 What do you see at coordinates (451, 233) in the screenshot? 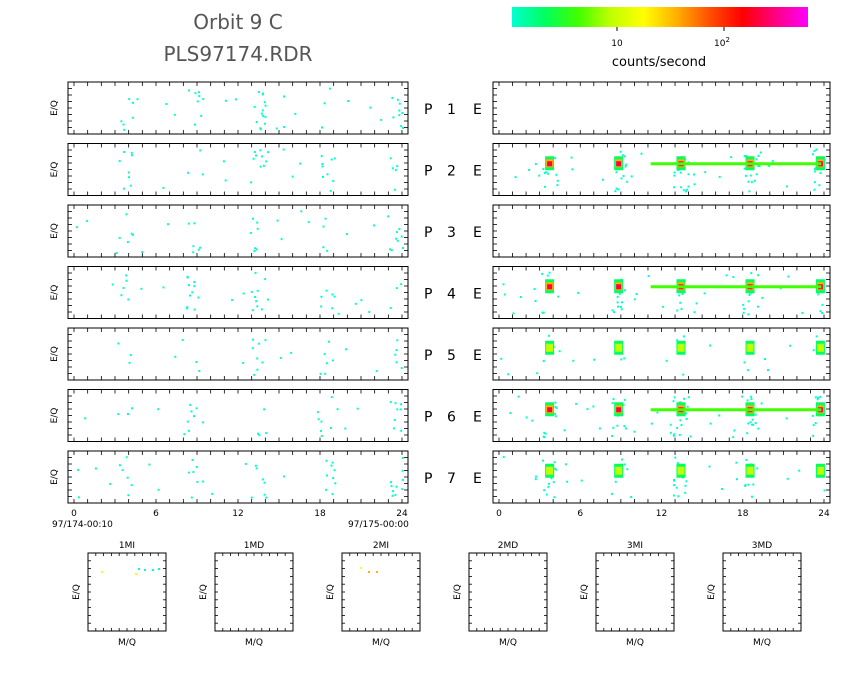
I see `row-number-label: 3` at bounding box center [451, 233].